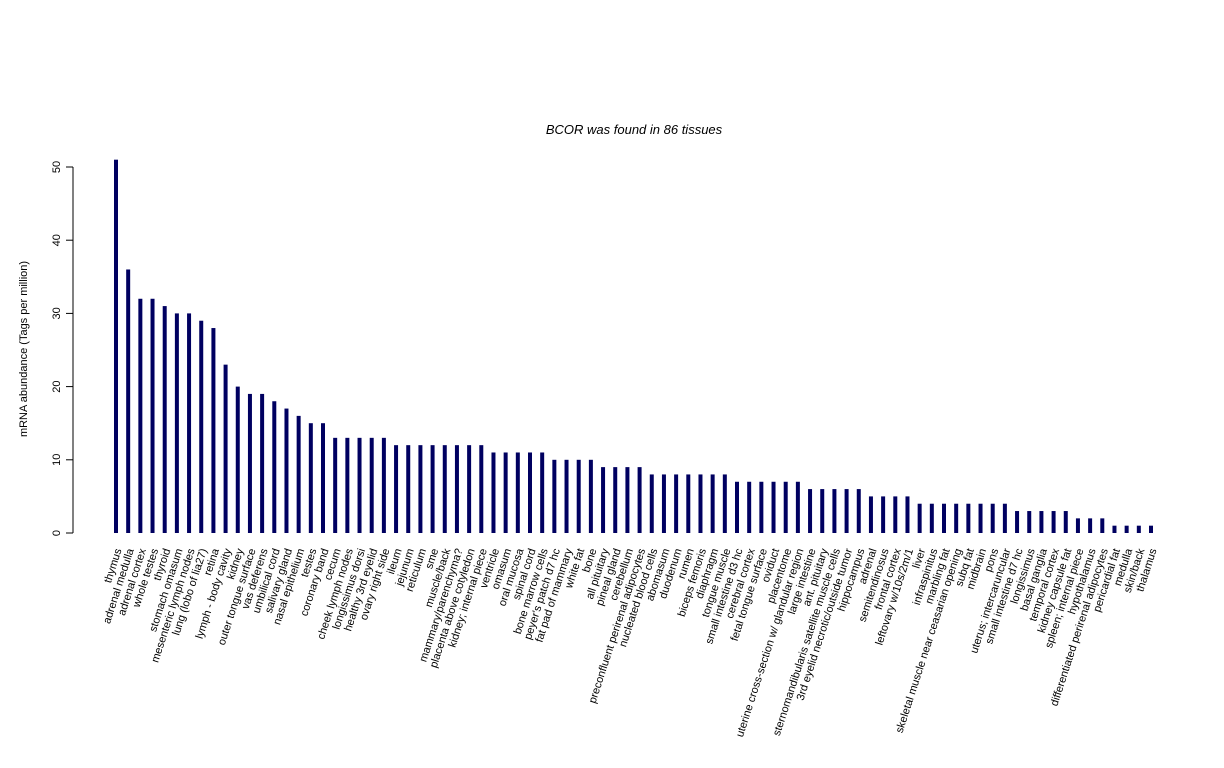 The width and height of the screenshot is (1224, 768). What do you see at coordinates (57, 460) in the screenshot?
I see `y-tick-label: 10` at bounding box center [57, 460].